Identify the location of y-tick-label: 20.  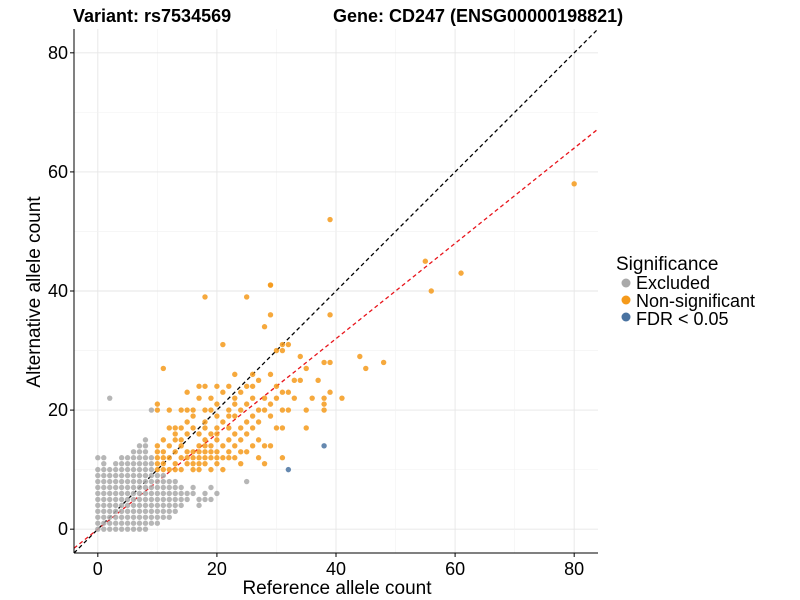
(58, 410).